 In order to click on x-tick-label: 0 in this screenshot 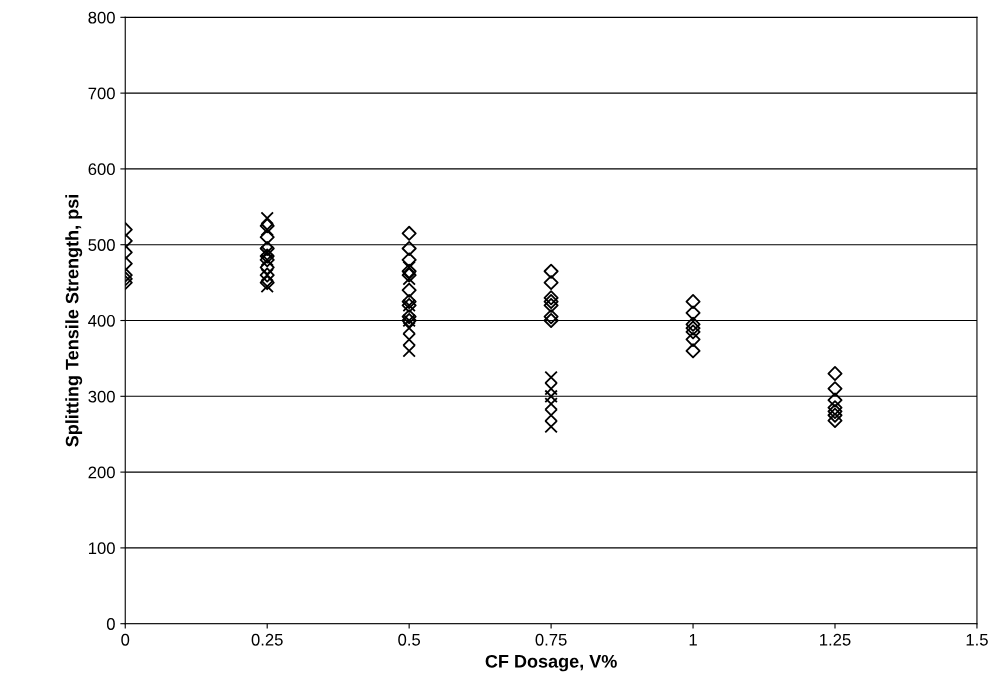, I will do `click(125, 639)`.